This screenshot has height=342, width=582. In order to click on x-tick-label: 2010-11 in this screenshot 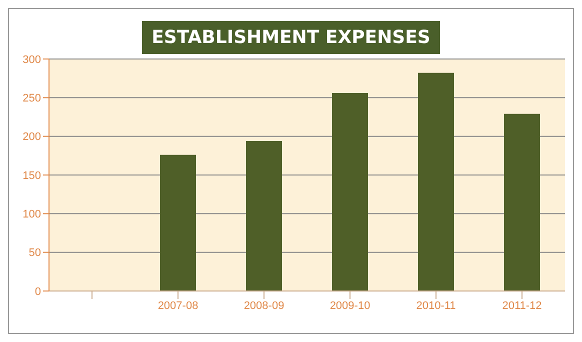, I will do `click(436, 306)`.